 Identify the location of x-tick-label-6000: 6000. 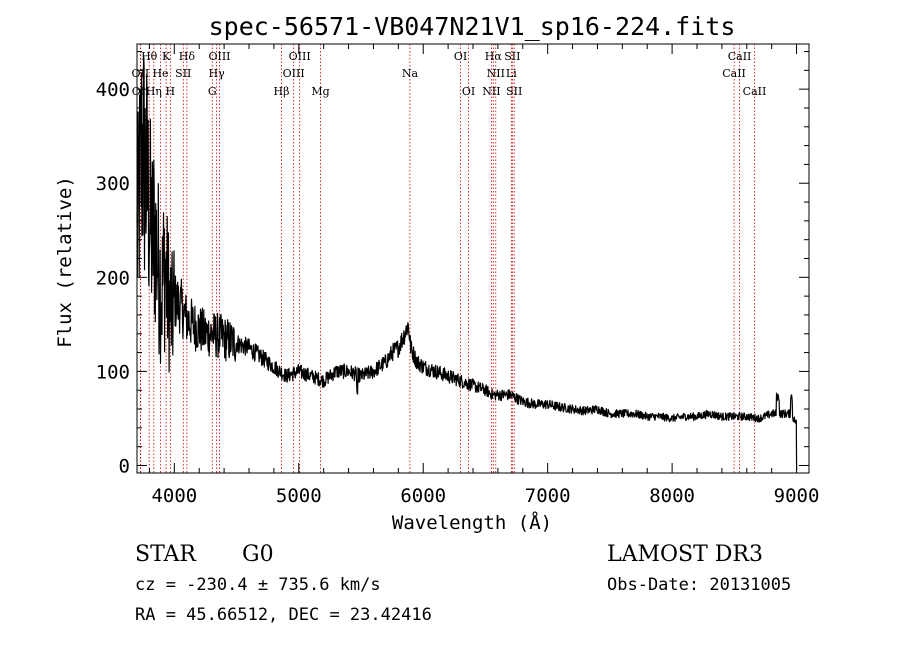
(423, 496).